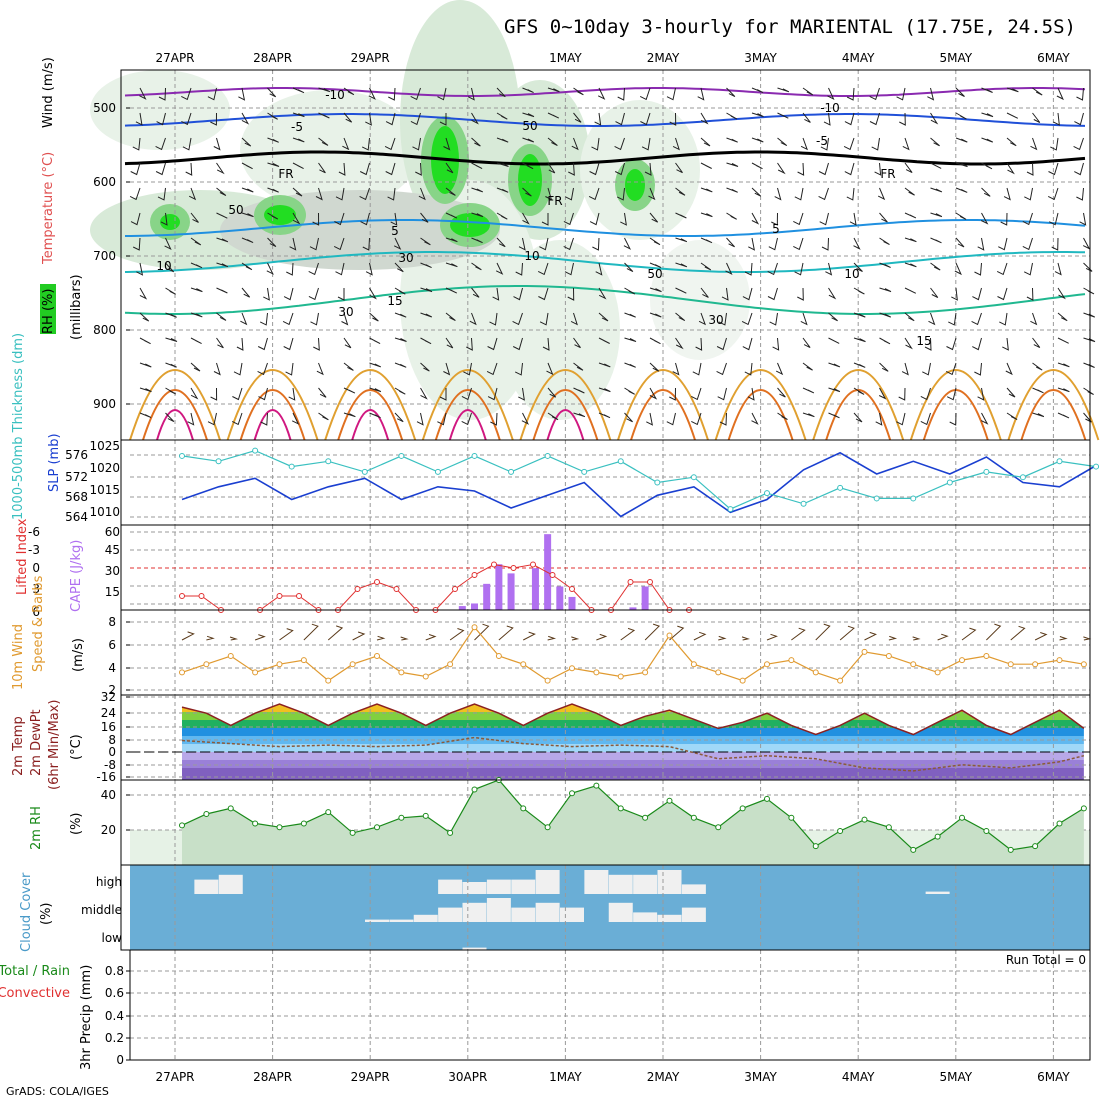 Image resolution: width=1100 pixels, height=1100 pixels. What do you see at coordinates (38, 623) in the screenshot?
I see `wind-label-sub: Speed & Barbs` at bounding box center [38, 623].